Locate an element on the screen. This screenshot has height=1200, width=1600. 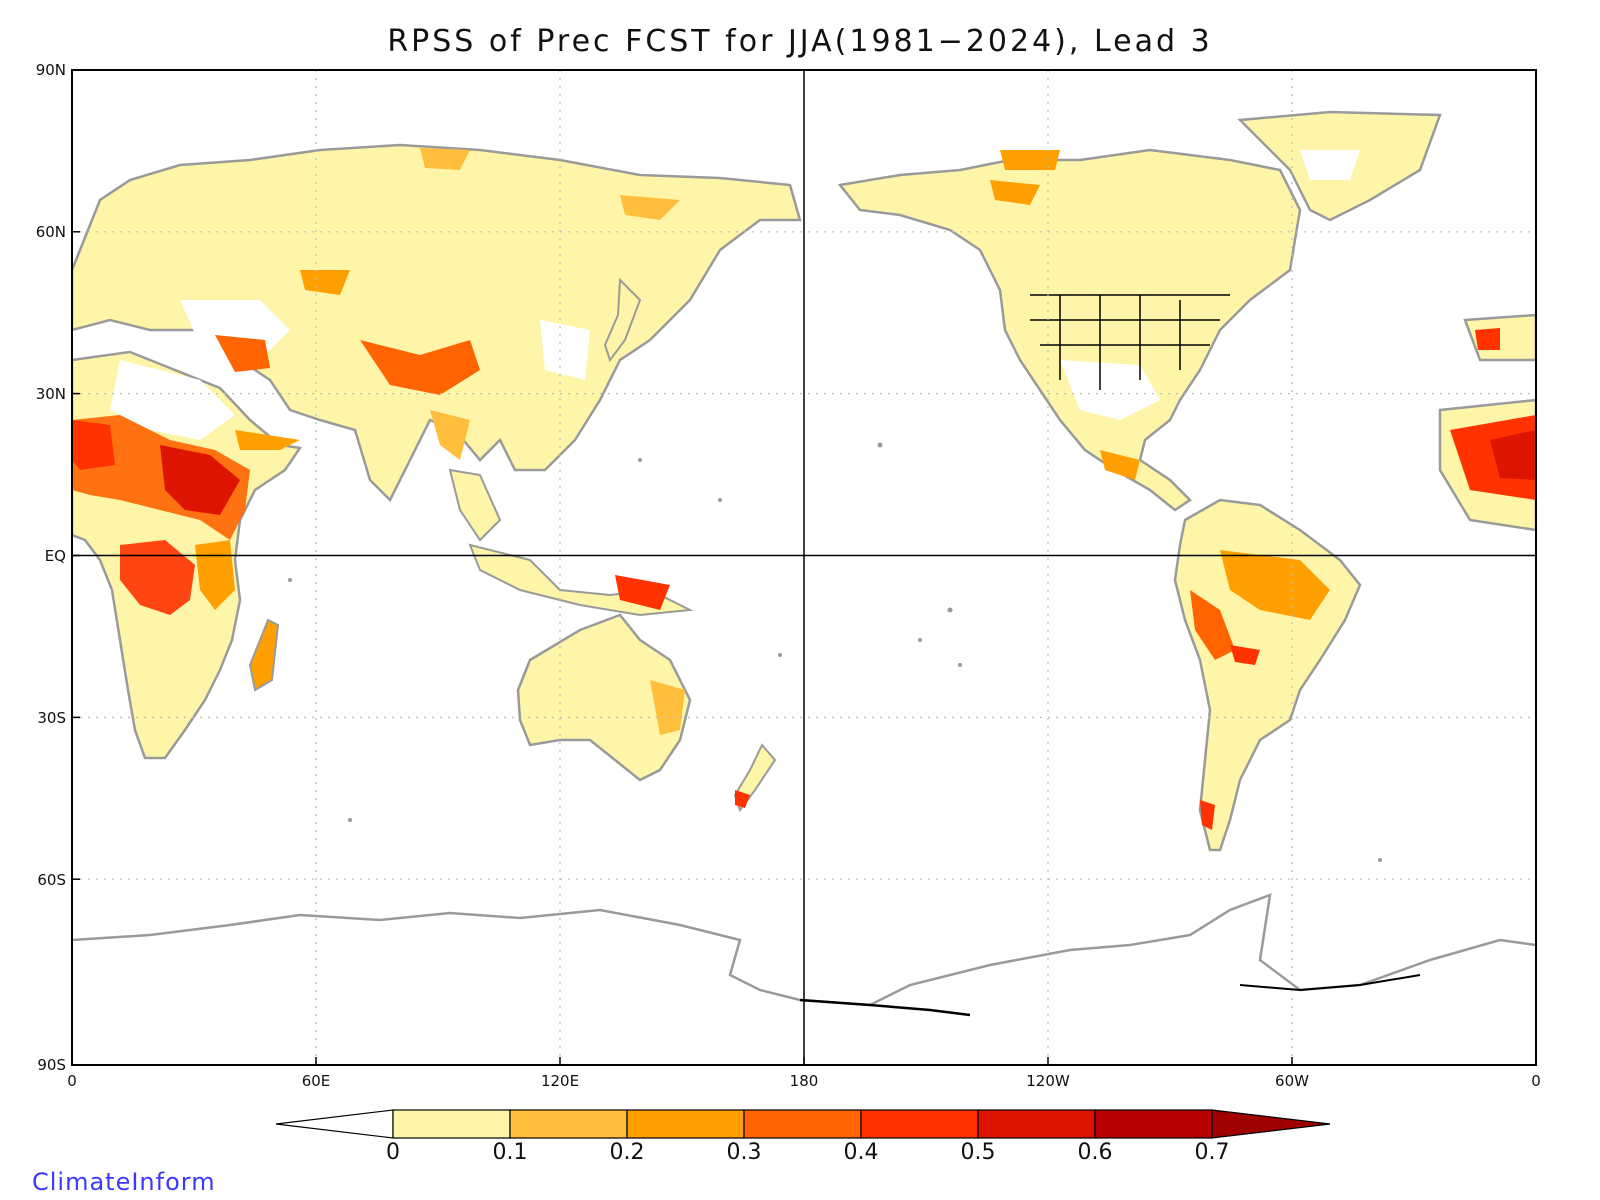
north-america-region is located at coordinates (1139, 311).